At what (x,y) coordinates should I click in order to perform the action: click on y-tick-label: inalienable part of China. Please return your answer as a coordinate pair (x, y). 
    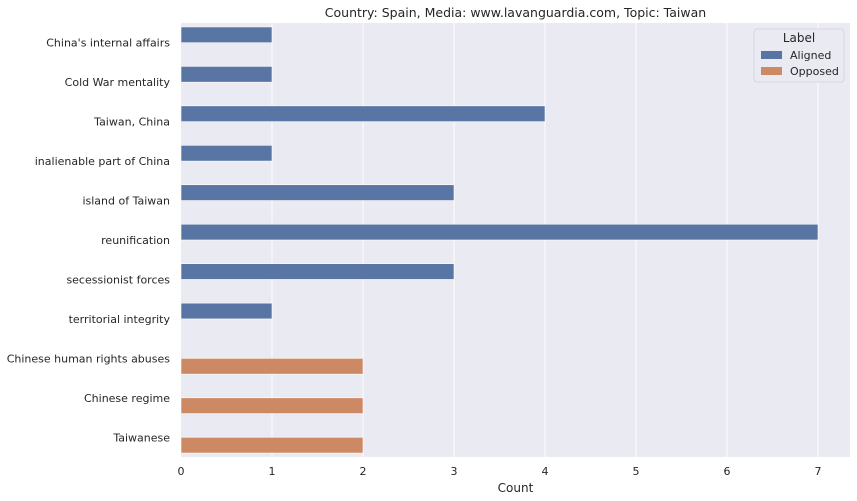
    Looking at the image, I should click on (102, 161).